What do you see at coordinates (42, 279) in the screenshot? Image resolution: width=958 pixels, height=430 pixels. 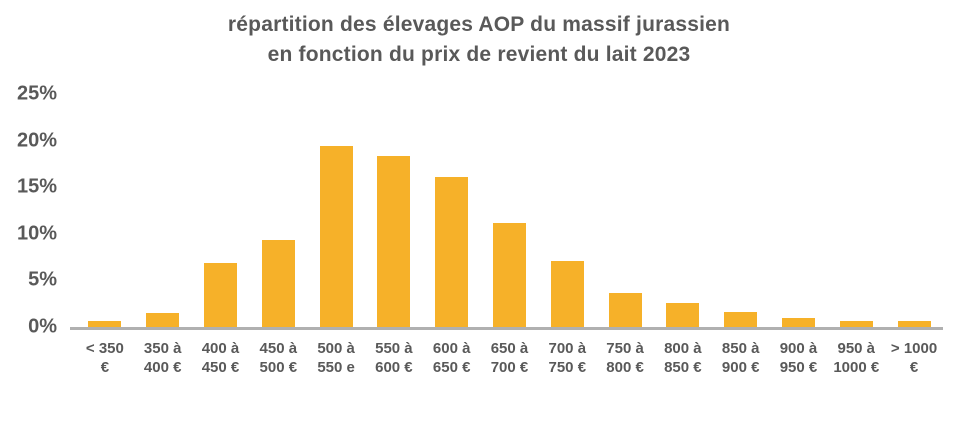 I see `y-axis-tick-label: 5%` at bounding box center [42, 279].